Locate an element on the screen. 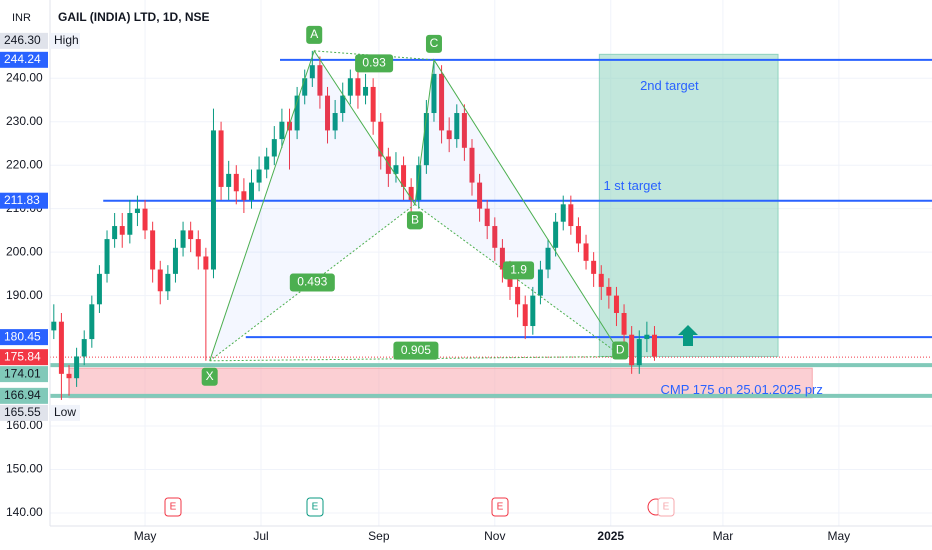 This screenshot has height=550, width=932. y-tick-label: 160.00 is located at coordinates (24, 425).